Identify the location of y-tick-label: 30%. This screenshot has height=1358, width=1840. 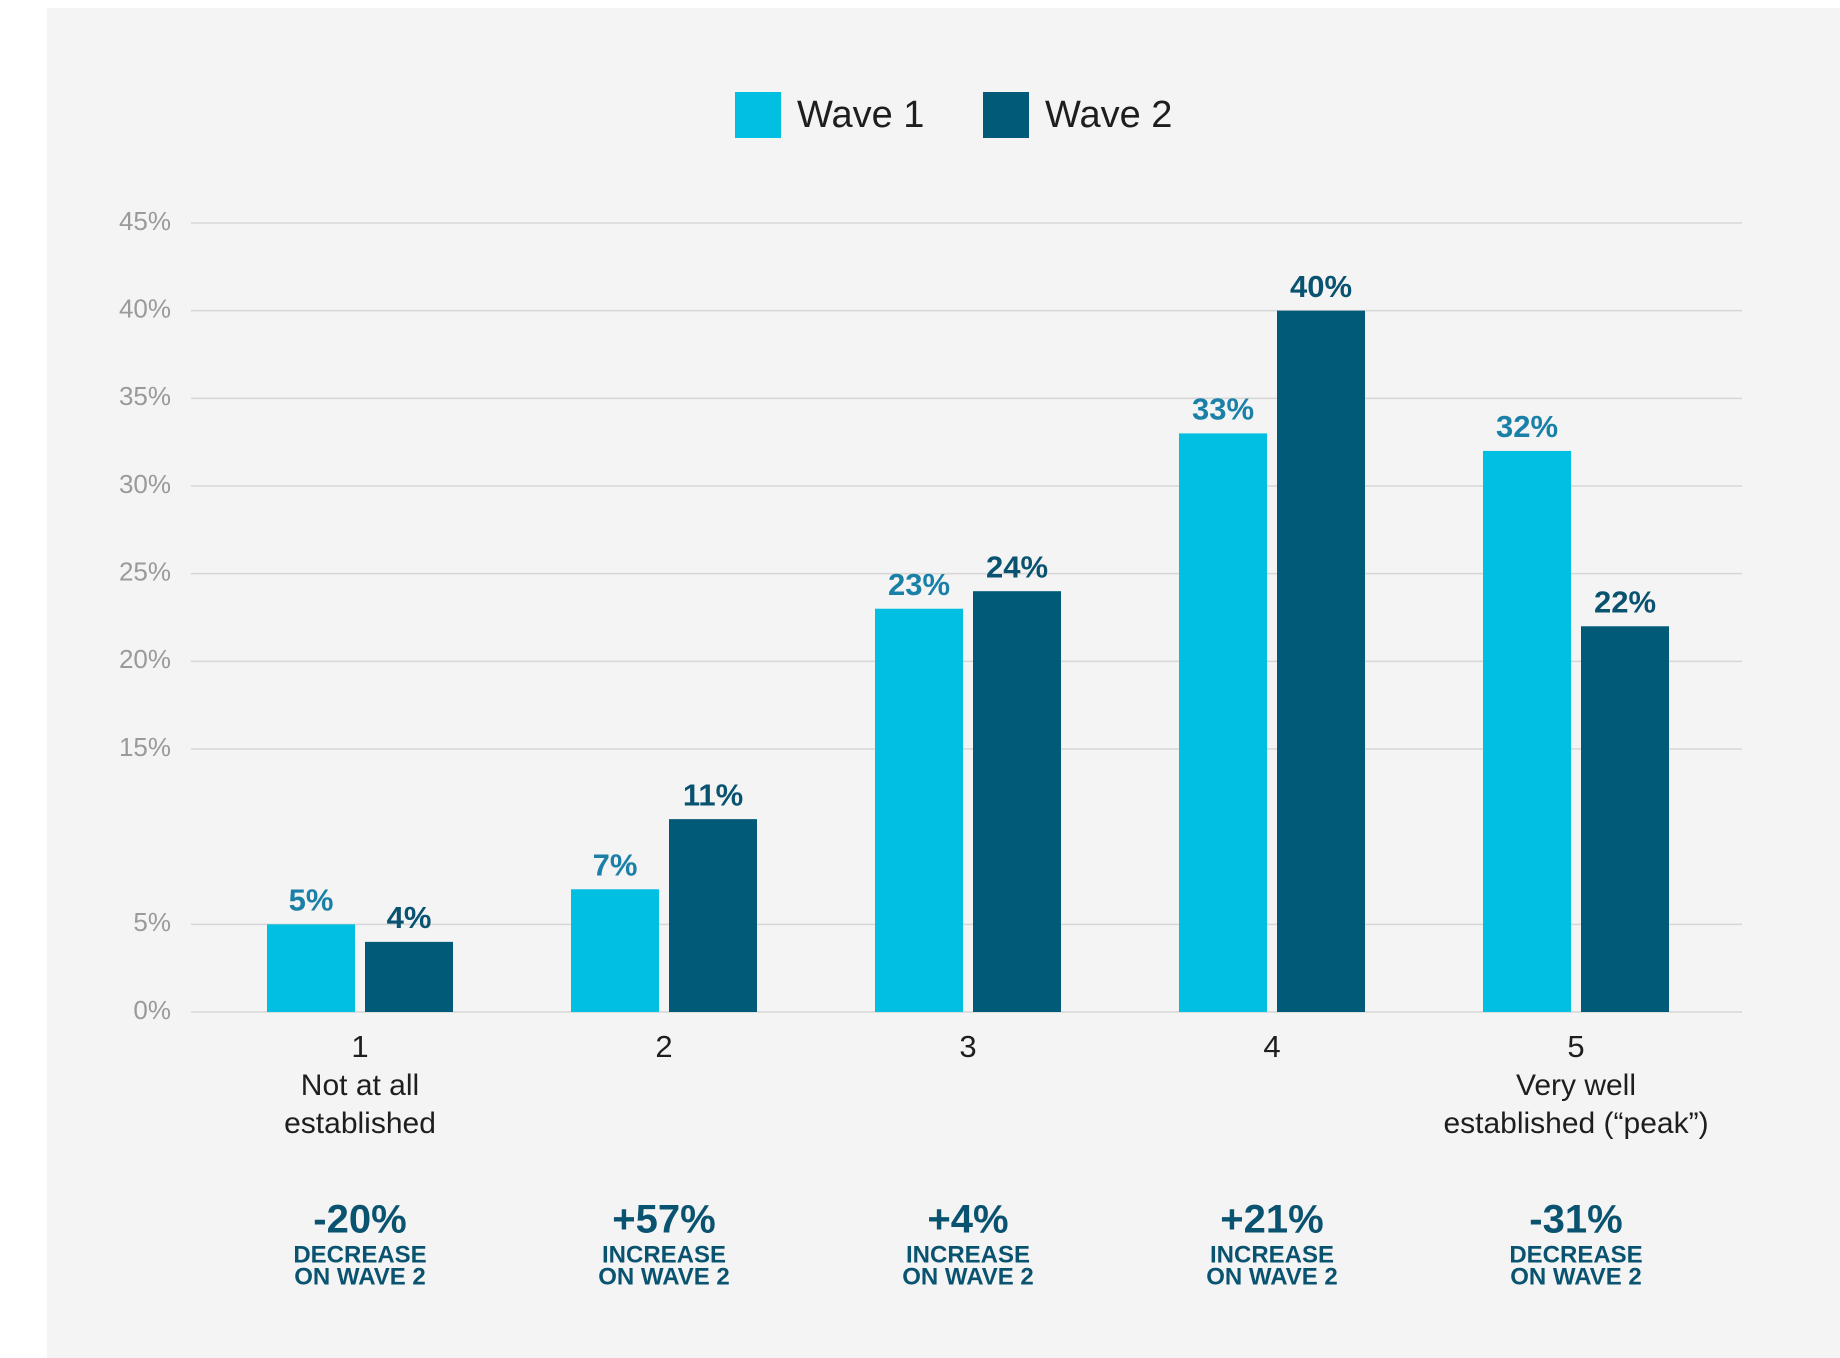
(145, 484).